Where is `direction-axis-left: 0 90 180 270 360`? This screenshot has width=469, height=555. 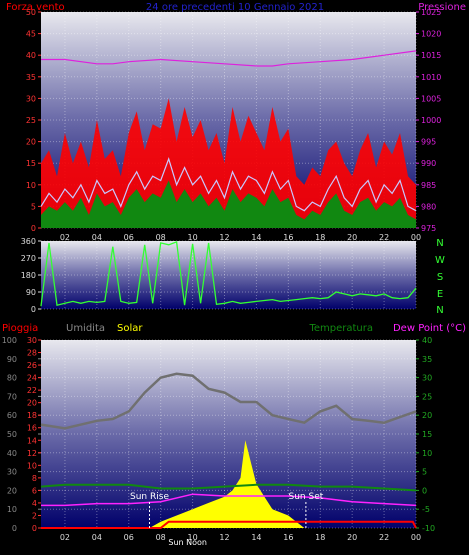
direction-axis-left: 0 90 180 270 360 is located at coordinates (31, 275).